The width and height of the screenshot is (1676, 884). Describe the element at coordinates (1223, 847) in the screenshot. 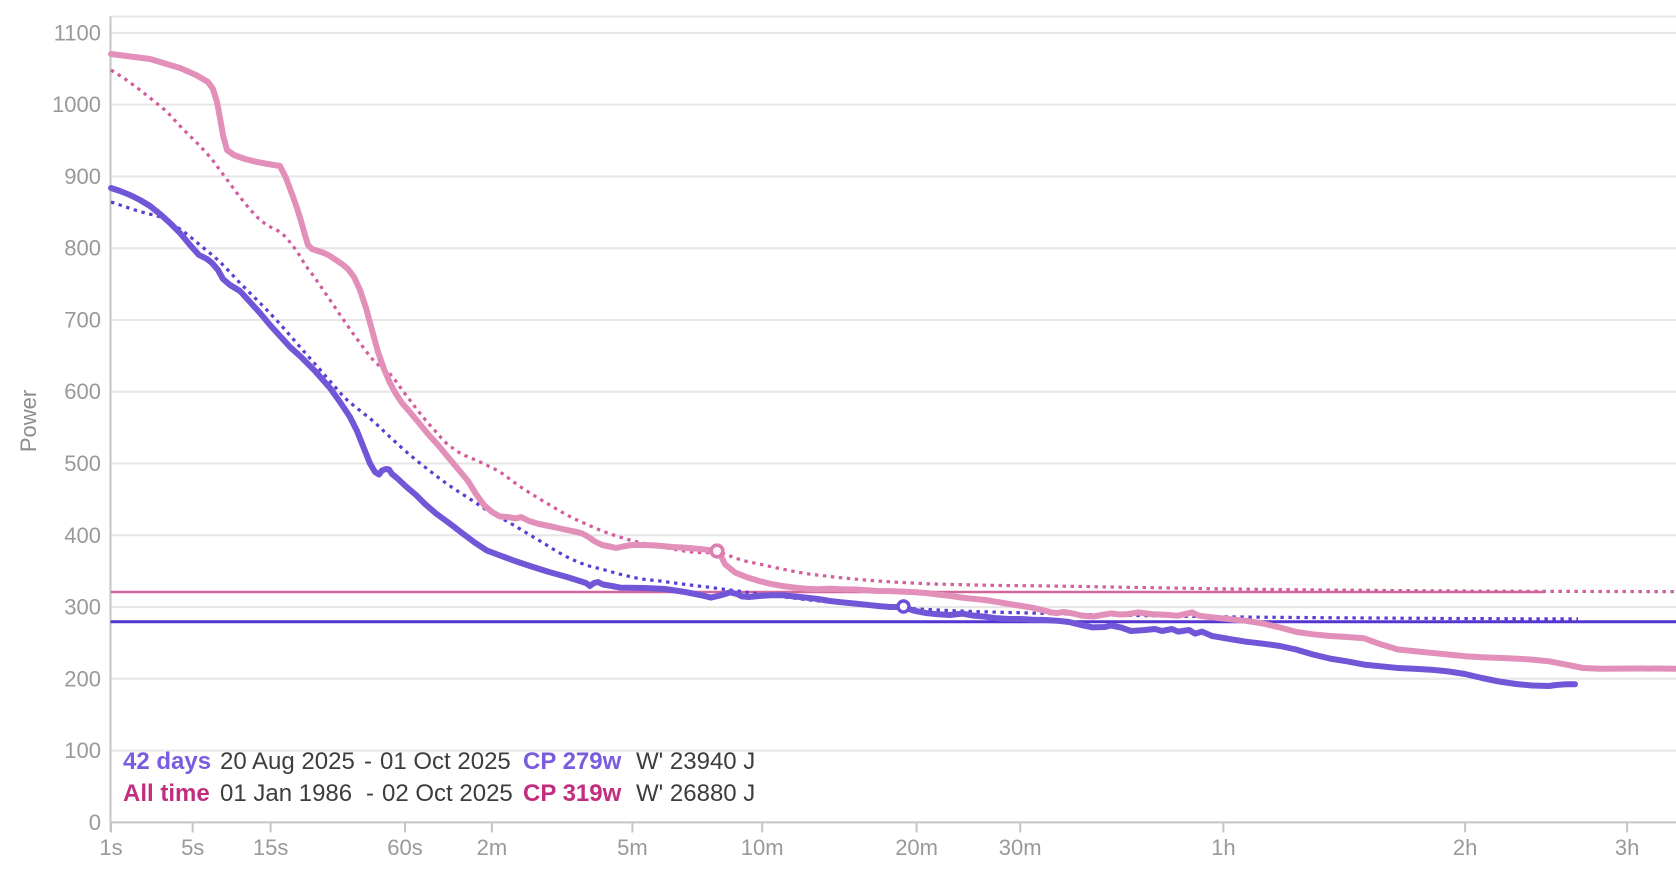

I see `svg-text: 1h` at that location.